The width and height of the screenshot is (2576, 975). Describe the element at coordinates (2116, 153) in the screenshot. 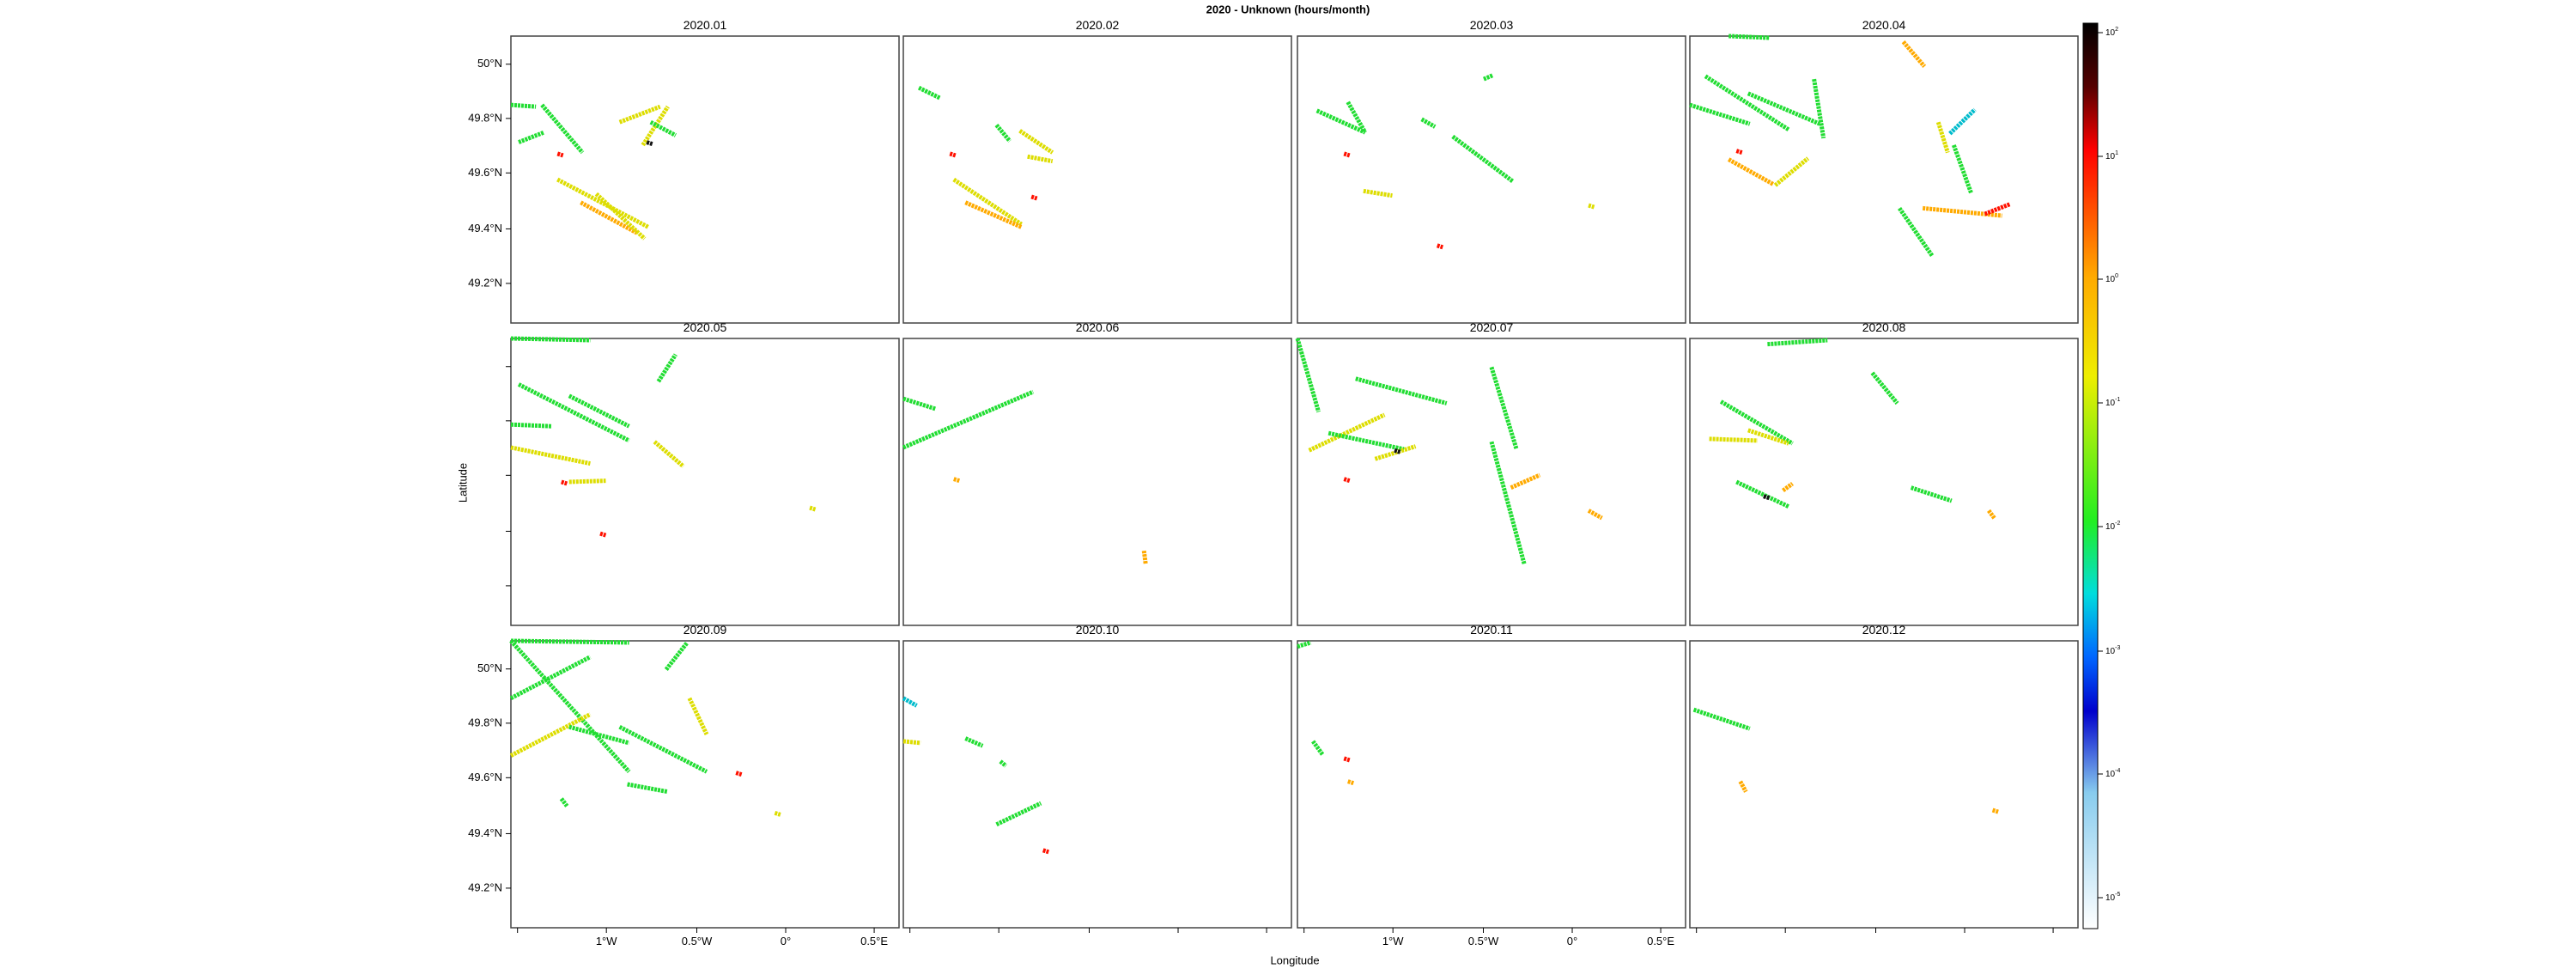

I see `colorbar-label-exp: 1` at that location.